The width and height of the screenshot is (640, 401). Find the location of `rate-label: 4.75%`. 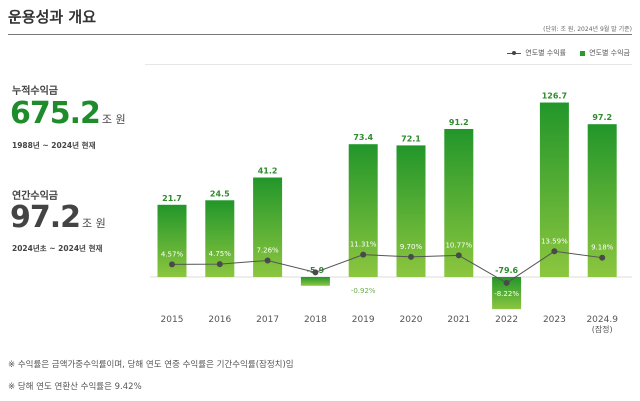

rate-label: 4.75% is located at coordinates (220, 254).